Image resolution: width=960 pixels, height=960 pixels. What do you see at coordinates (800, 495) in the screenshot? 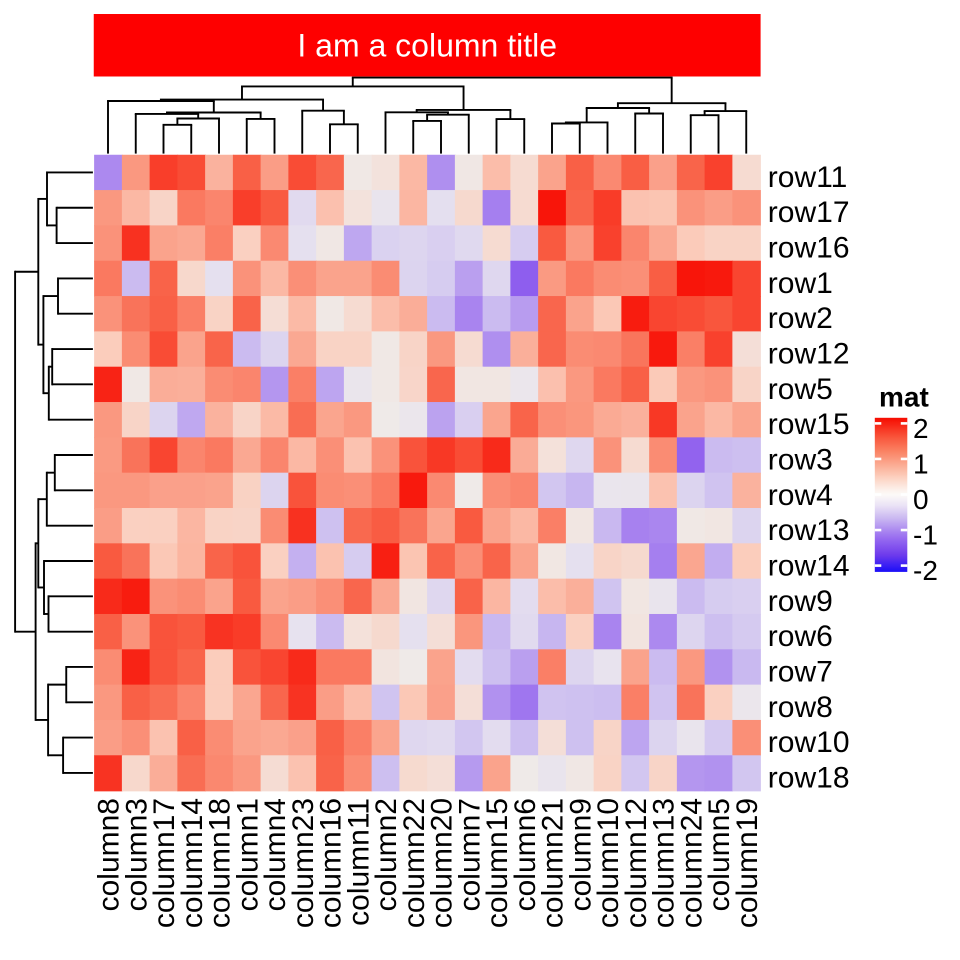
I see `svg-text: row4` at bounding box center [800, 495].